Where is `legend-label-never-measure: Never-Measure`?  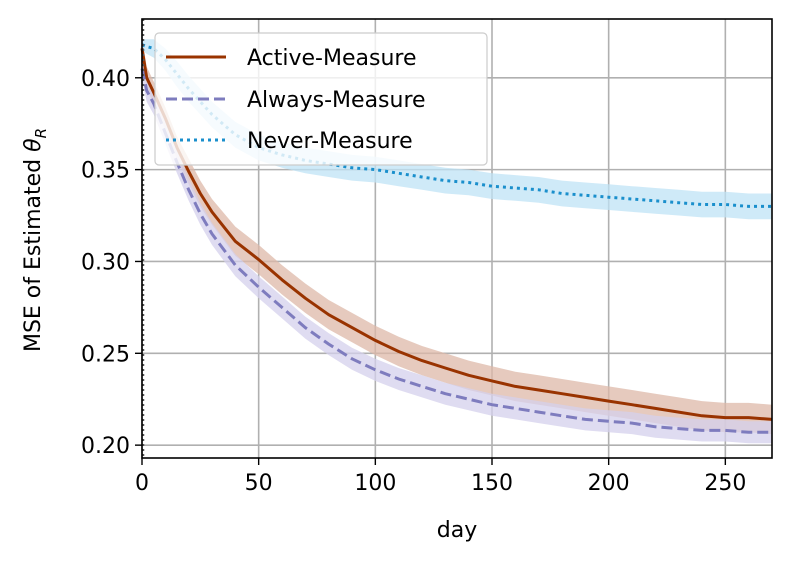 legend-label-never-measure: Never-Measure is located at coordinates (330, 141).